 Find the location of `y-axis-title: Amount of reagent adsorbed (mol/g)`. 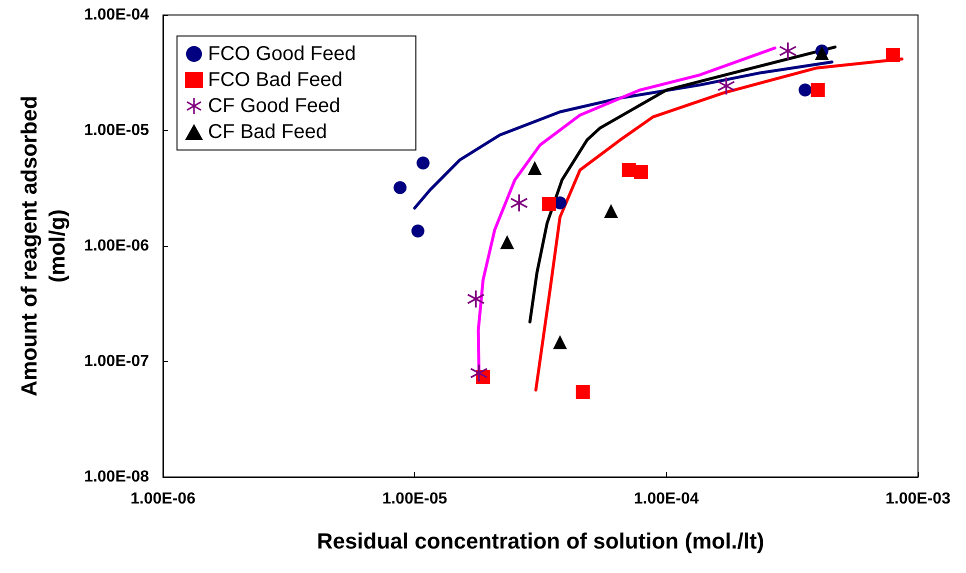

y-axis-title: Amount of reagent adsorbed (mol/g) is located at coordinates (43, 246).